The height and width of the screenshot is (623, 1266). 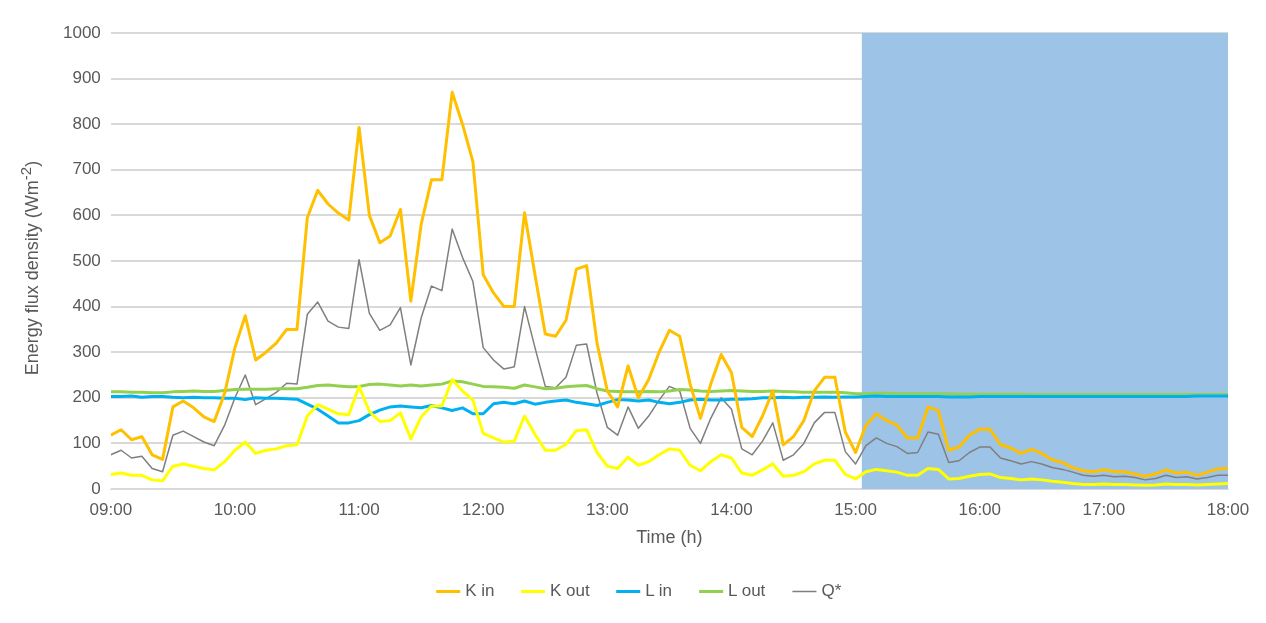 I want to click on y-tick-label: 900, so click(x=86, y=78).